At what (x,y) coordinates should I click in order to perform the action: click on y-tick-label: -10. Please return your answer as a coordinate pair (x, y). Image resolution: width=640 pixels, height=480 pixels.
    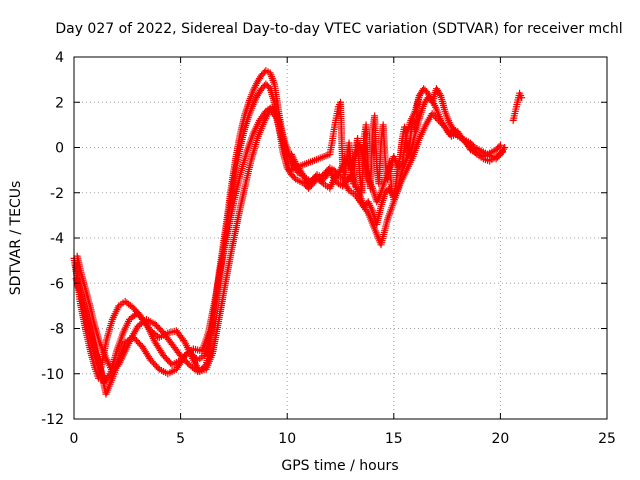
    Looking at the image, I should click on (52, 375).